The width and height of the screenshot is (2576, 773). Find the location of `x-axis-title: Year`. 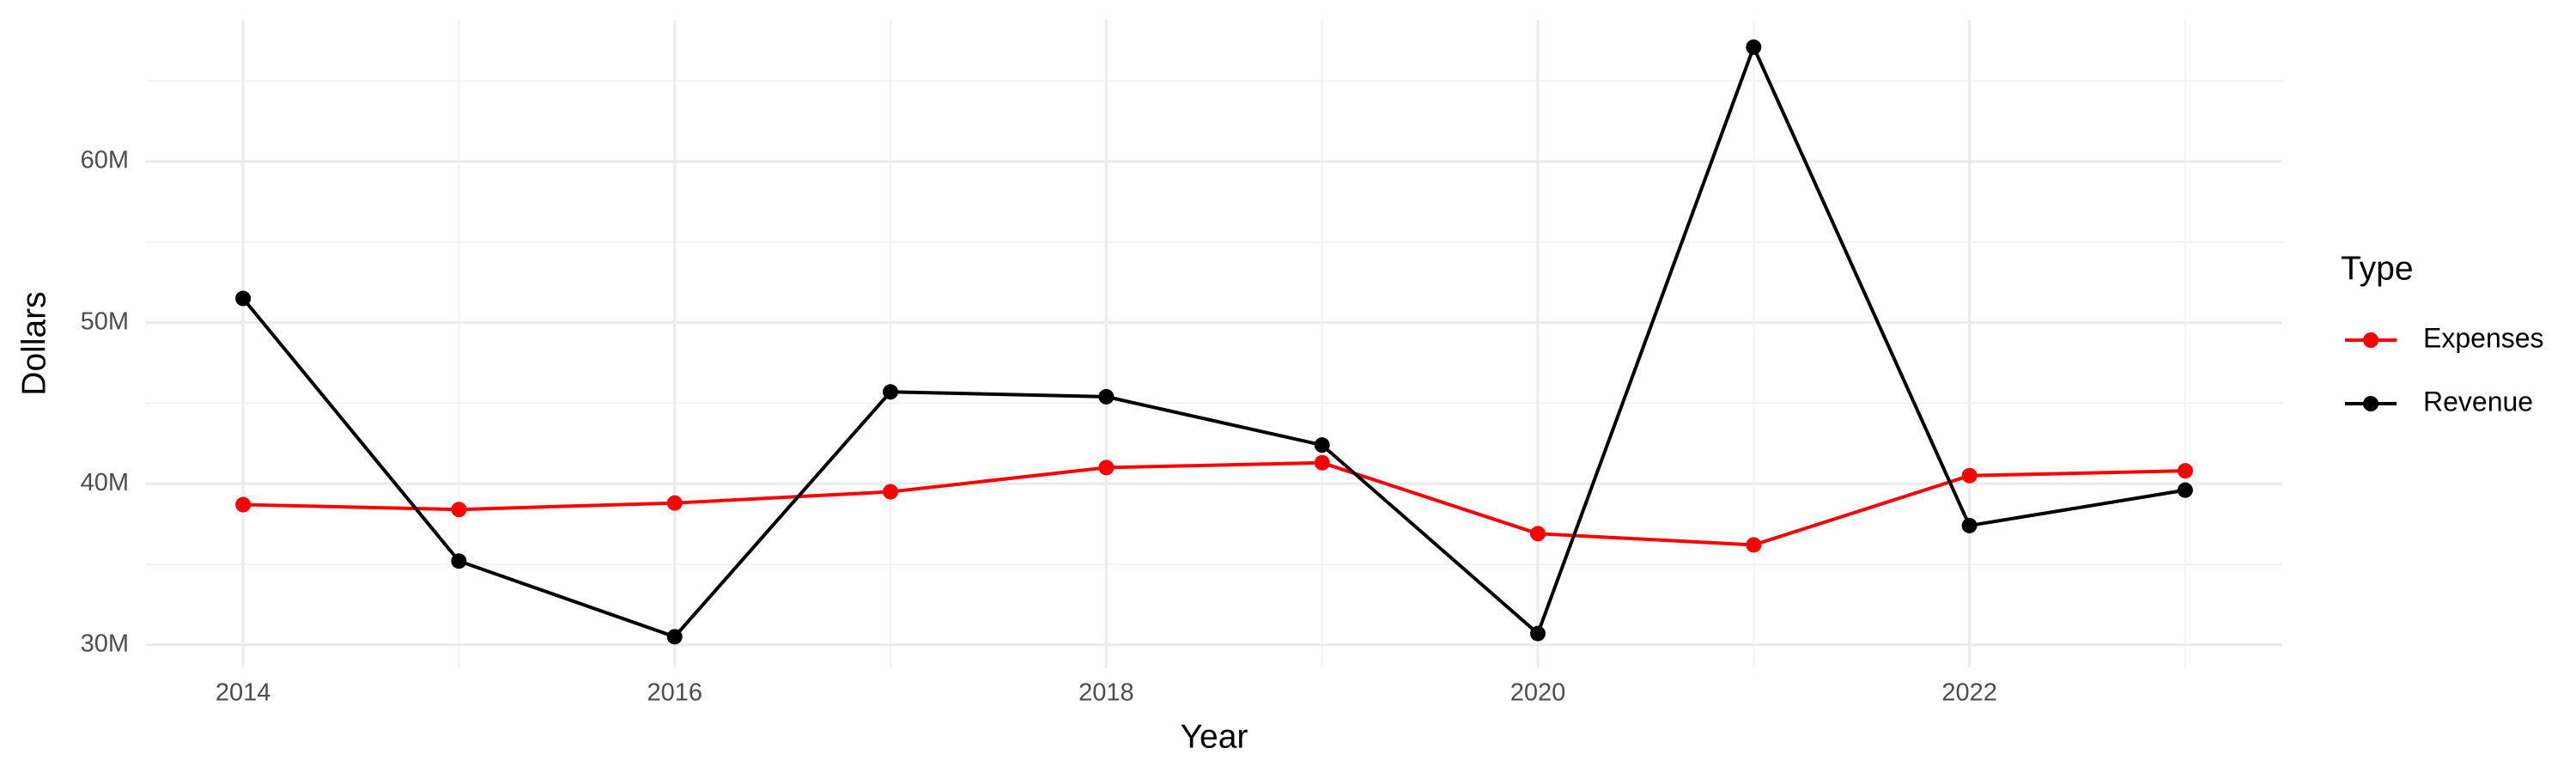

x-axis-title: Year is located at coordinates (1215, 736).